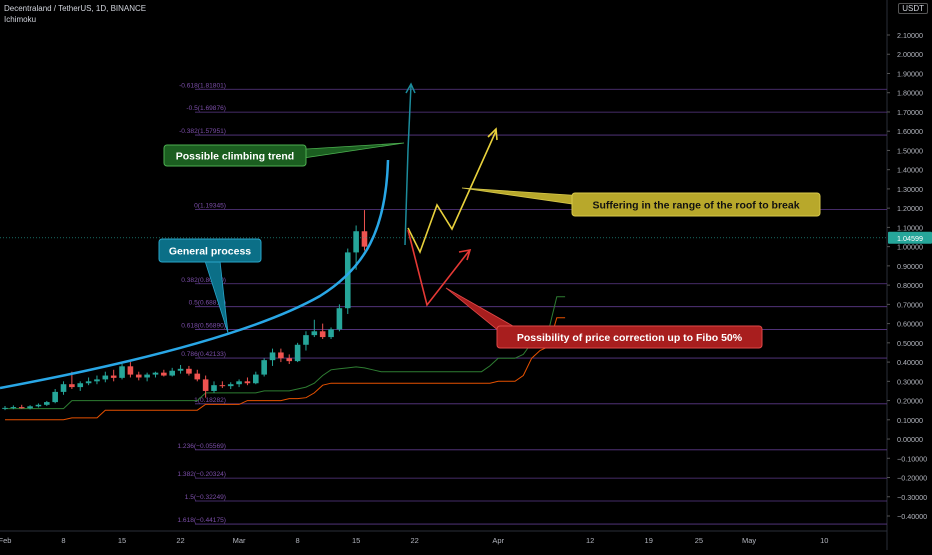 This screenshot has height=555, width=932. Describe the element at coordinates (207, 303) in the screenshot. I see `fib-level-label: 0.5(0.68815)` at that location.